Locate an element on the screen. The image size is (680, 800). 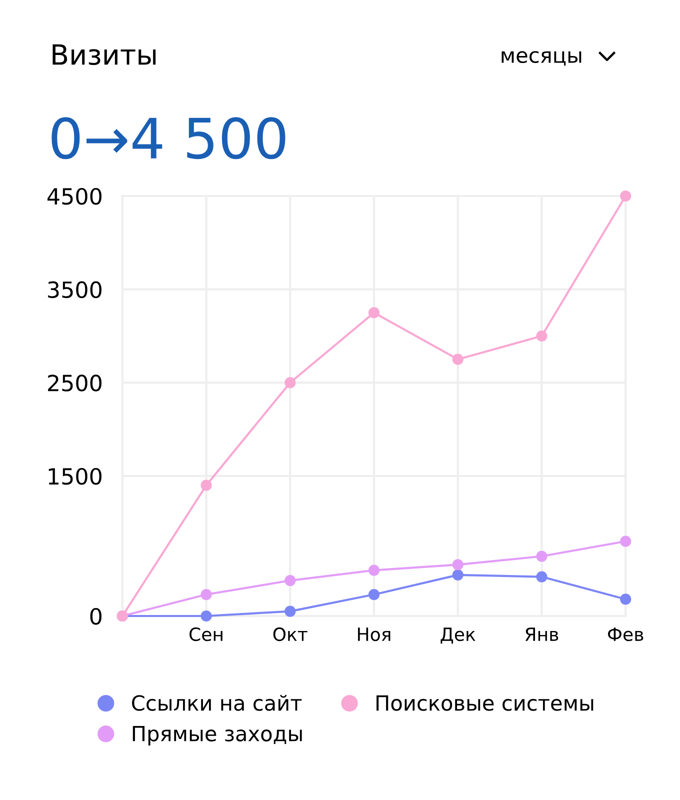
x-tick-label: Фев is located at coordinates (626, 635).